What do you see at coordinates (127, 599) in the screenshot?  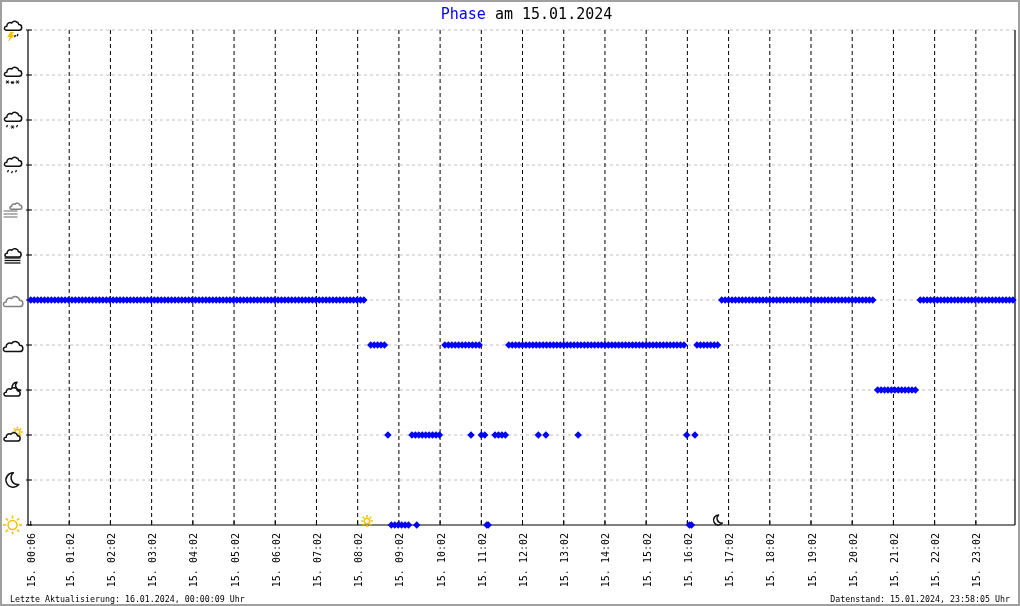 I see `text: Letzte Aktualisierung: 16.01.2024, 00:00:09 Uhr` at bounding box center [127, 599].